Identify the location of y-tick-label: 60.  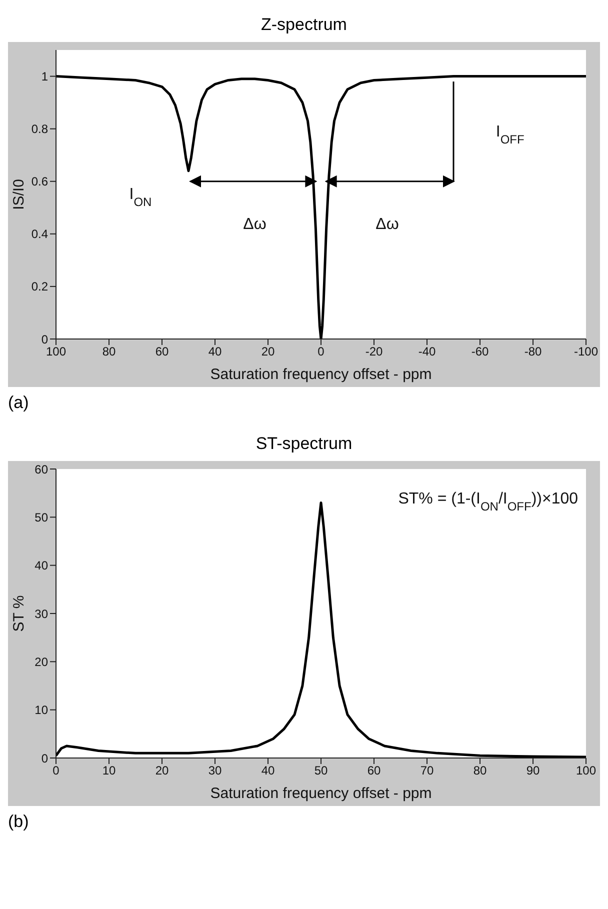
(41, 469).